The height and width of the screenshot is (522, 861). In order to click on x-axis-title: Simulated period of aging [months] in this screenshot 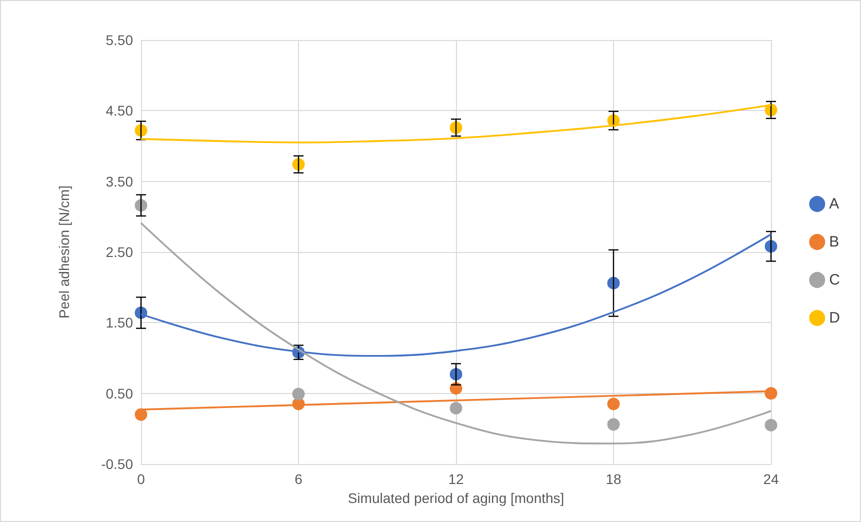, I will do `click(456, 498)`.